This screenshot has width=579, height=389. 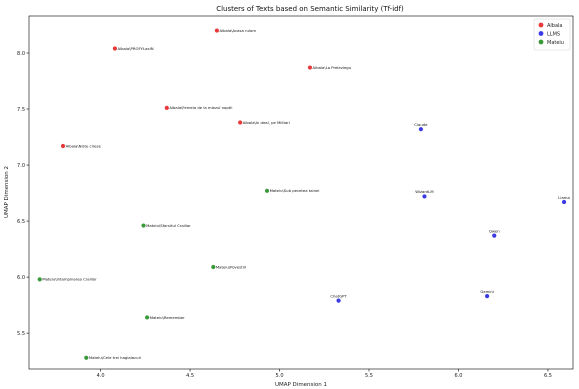 I want to click on data-point-label: Albala\La Prelevlegu, so click(x=332, y=67).